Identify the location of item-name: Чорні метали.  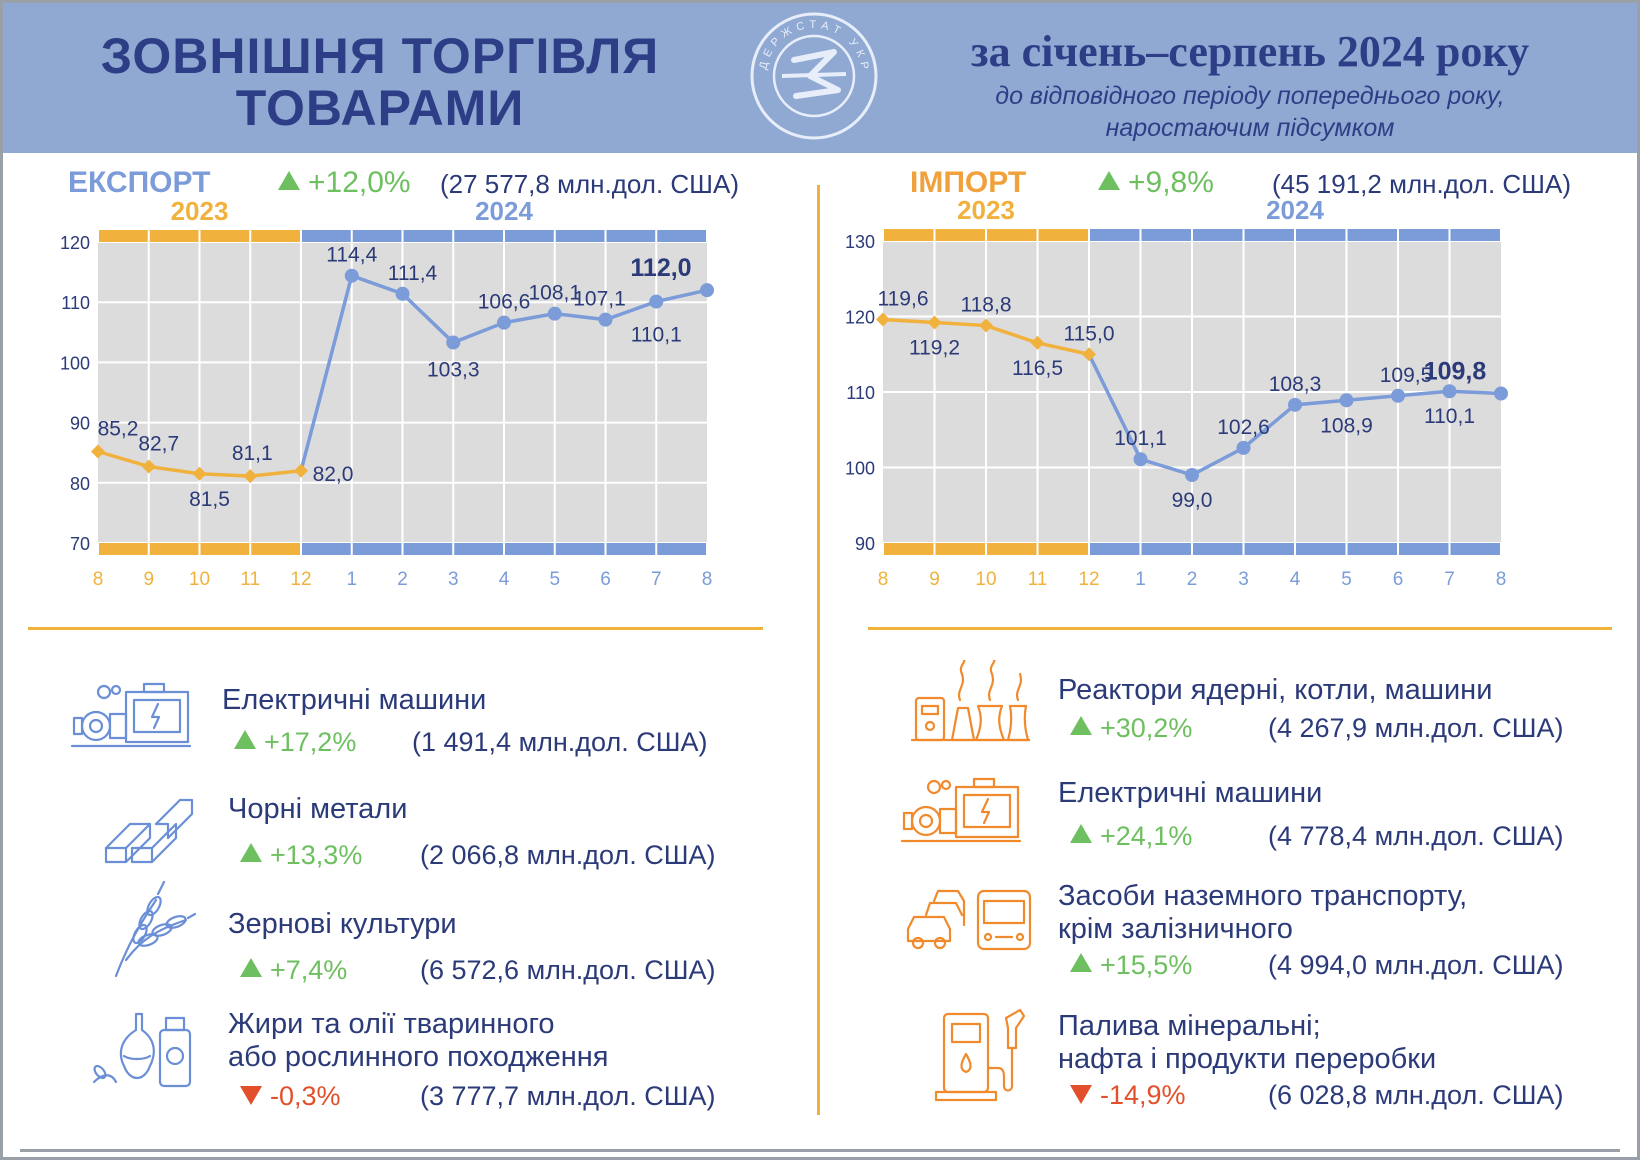
(317, 809).